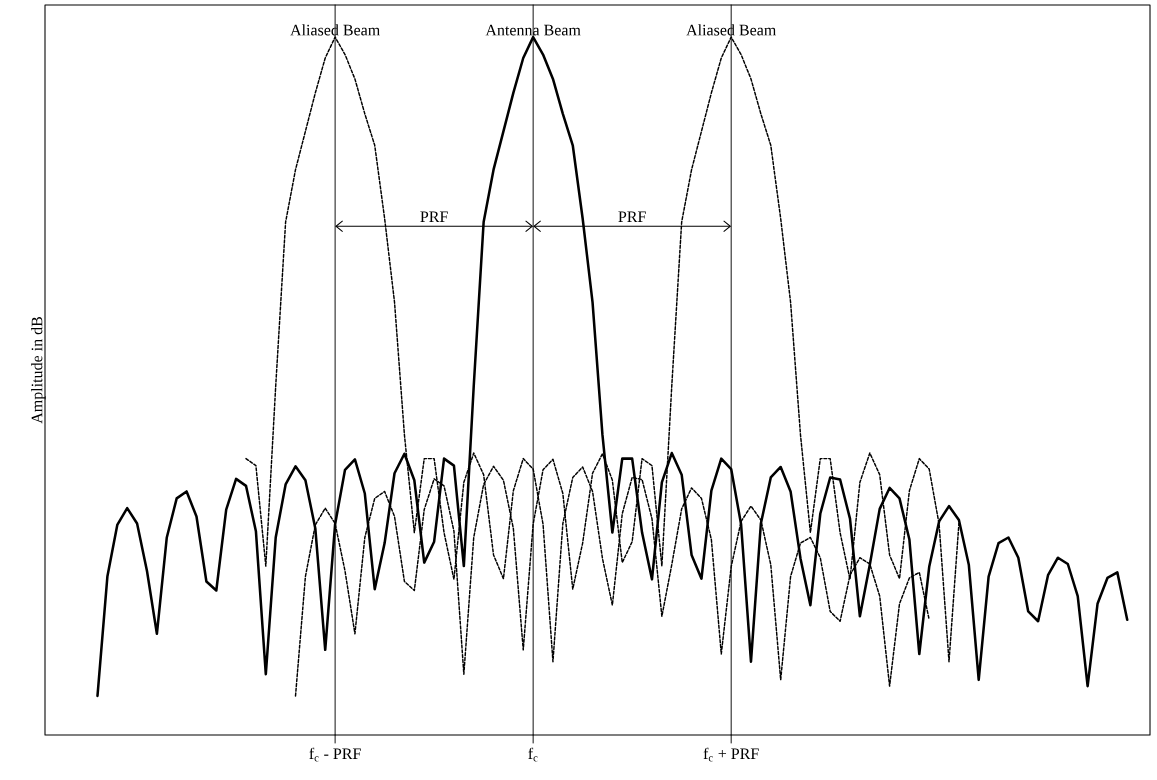 The height and width of the screenshot is (780, 1157). What do you see at coordinates (335, 754) in the screenshot?
I see `x-tick-label: f$_{c}$ - PRF` at bounding box center [335, 754].